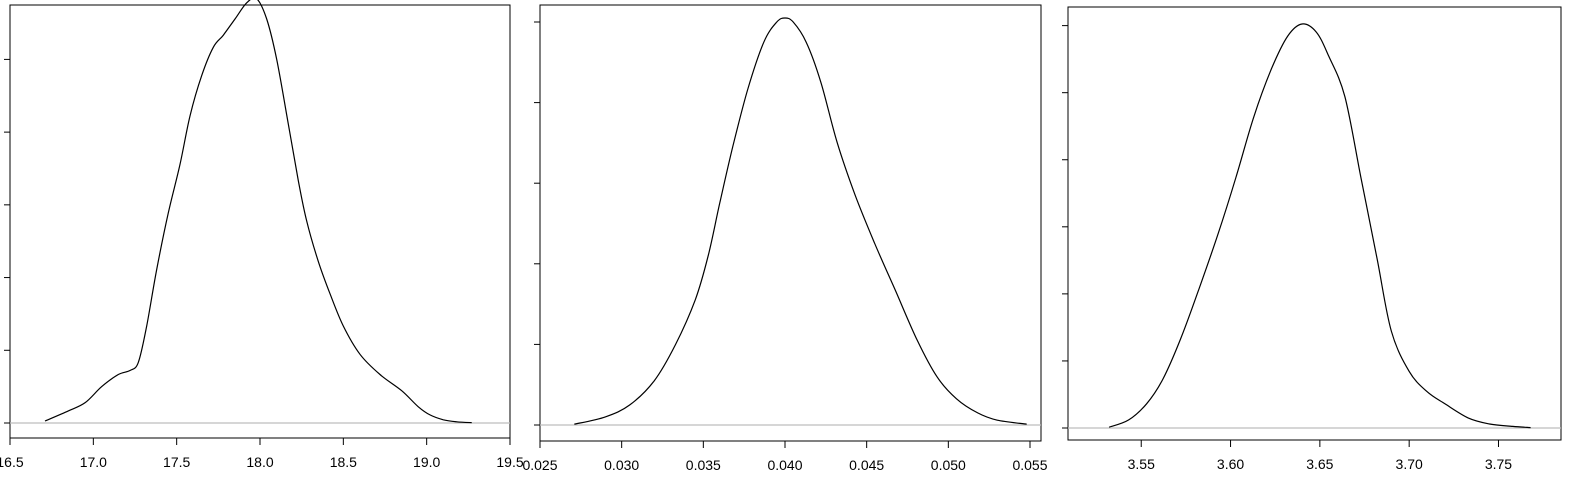 The image size is (1572, 484). Describe the element at coordinates (784, 465) in the screenshot. I see `x-tick-label: 0.040` at that location.